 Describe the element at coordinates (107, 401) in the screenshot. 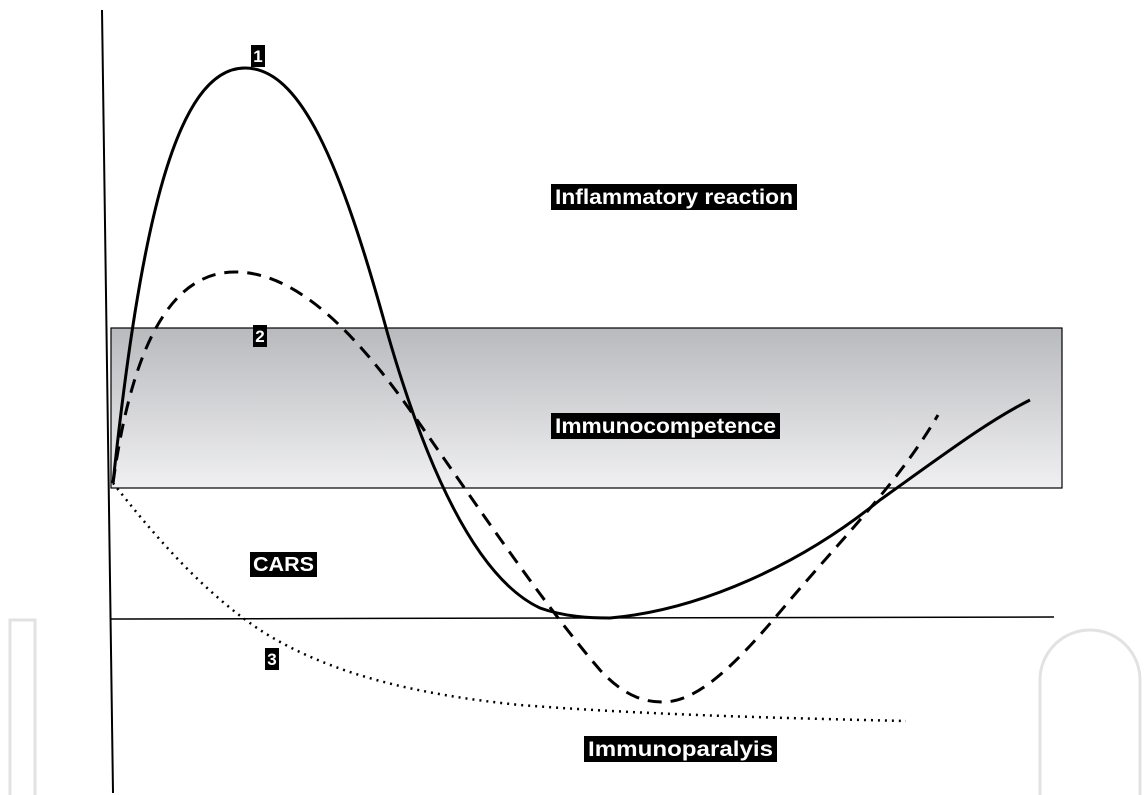

I see `vertical-axis` at that location.